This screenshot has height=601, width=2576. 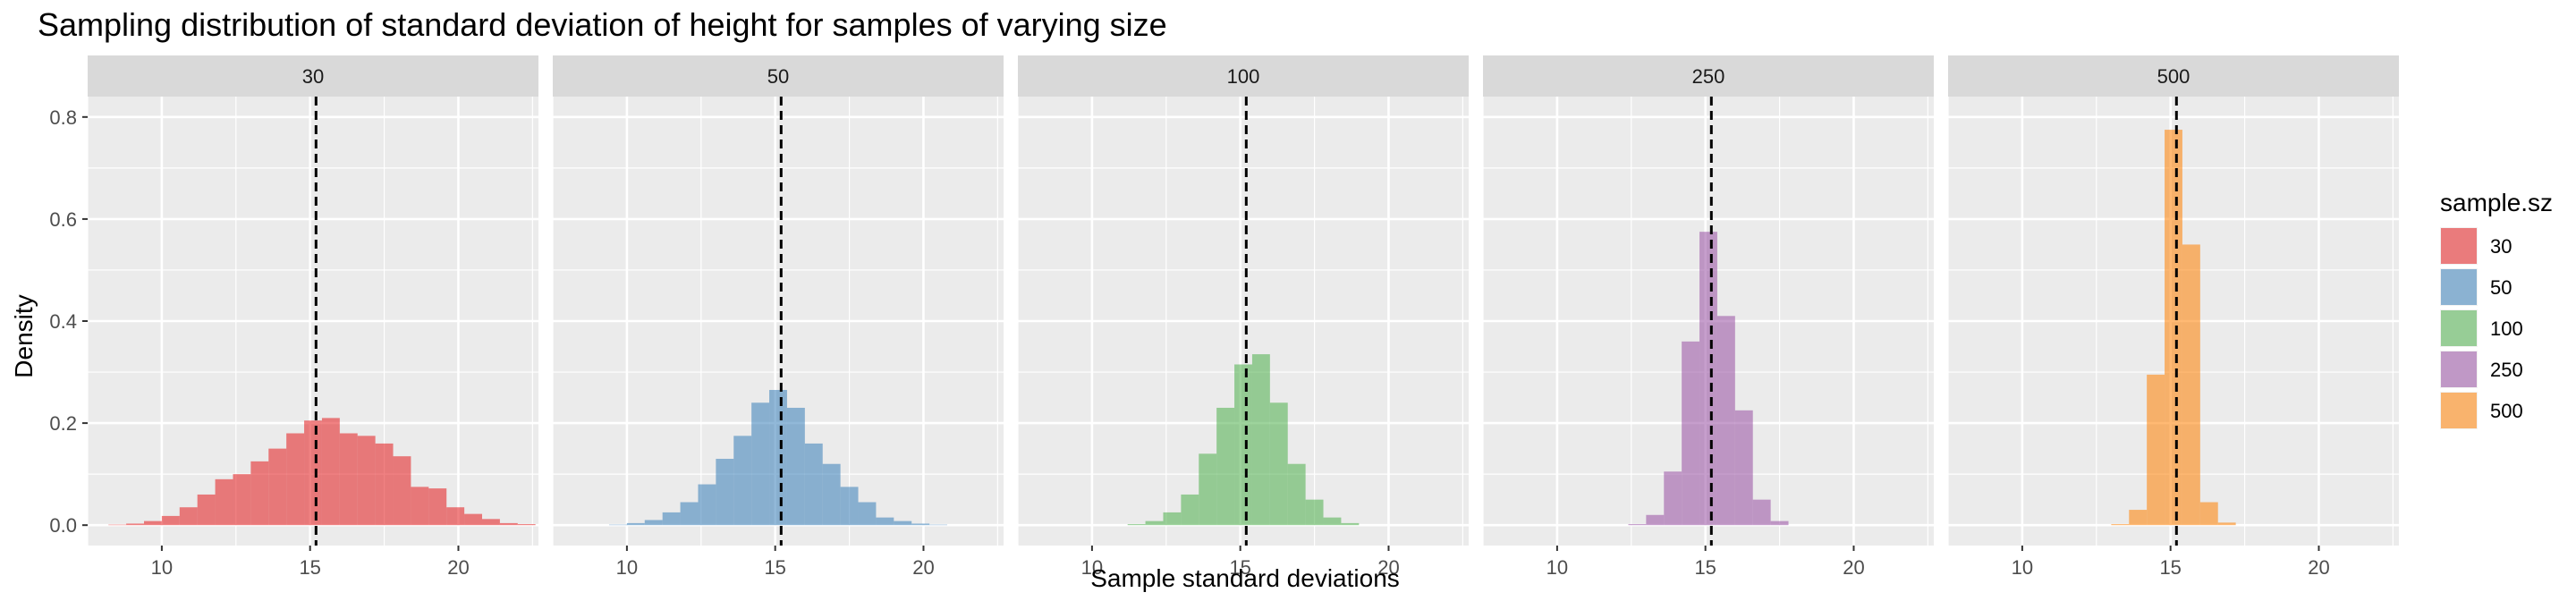 I want to click on legend: sample.sz 30 50 100 250 500, so click(x=2496, y=309).